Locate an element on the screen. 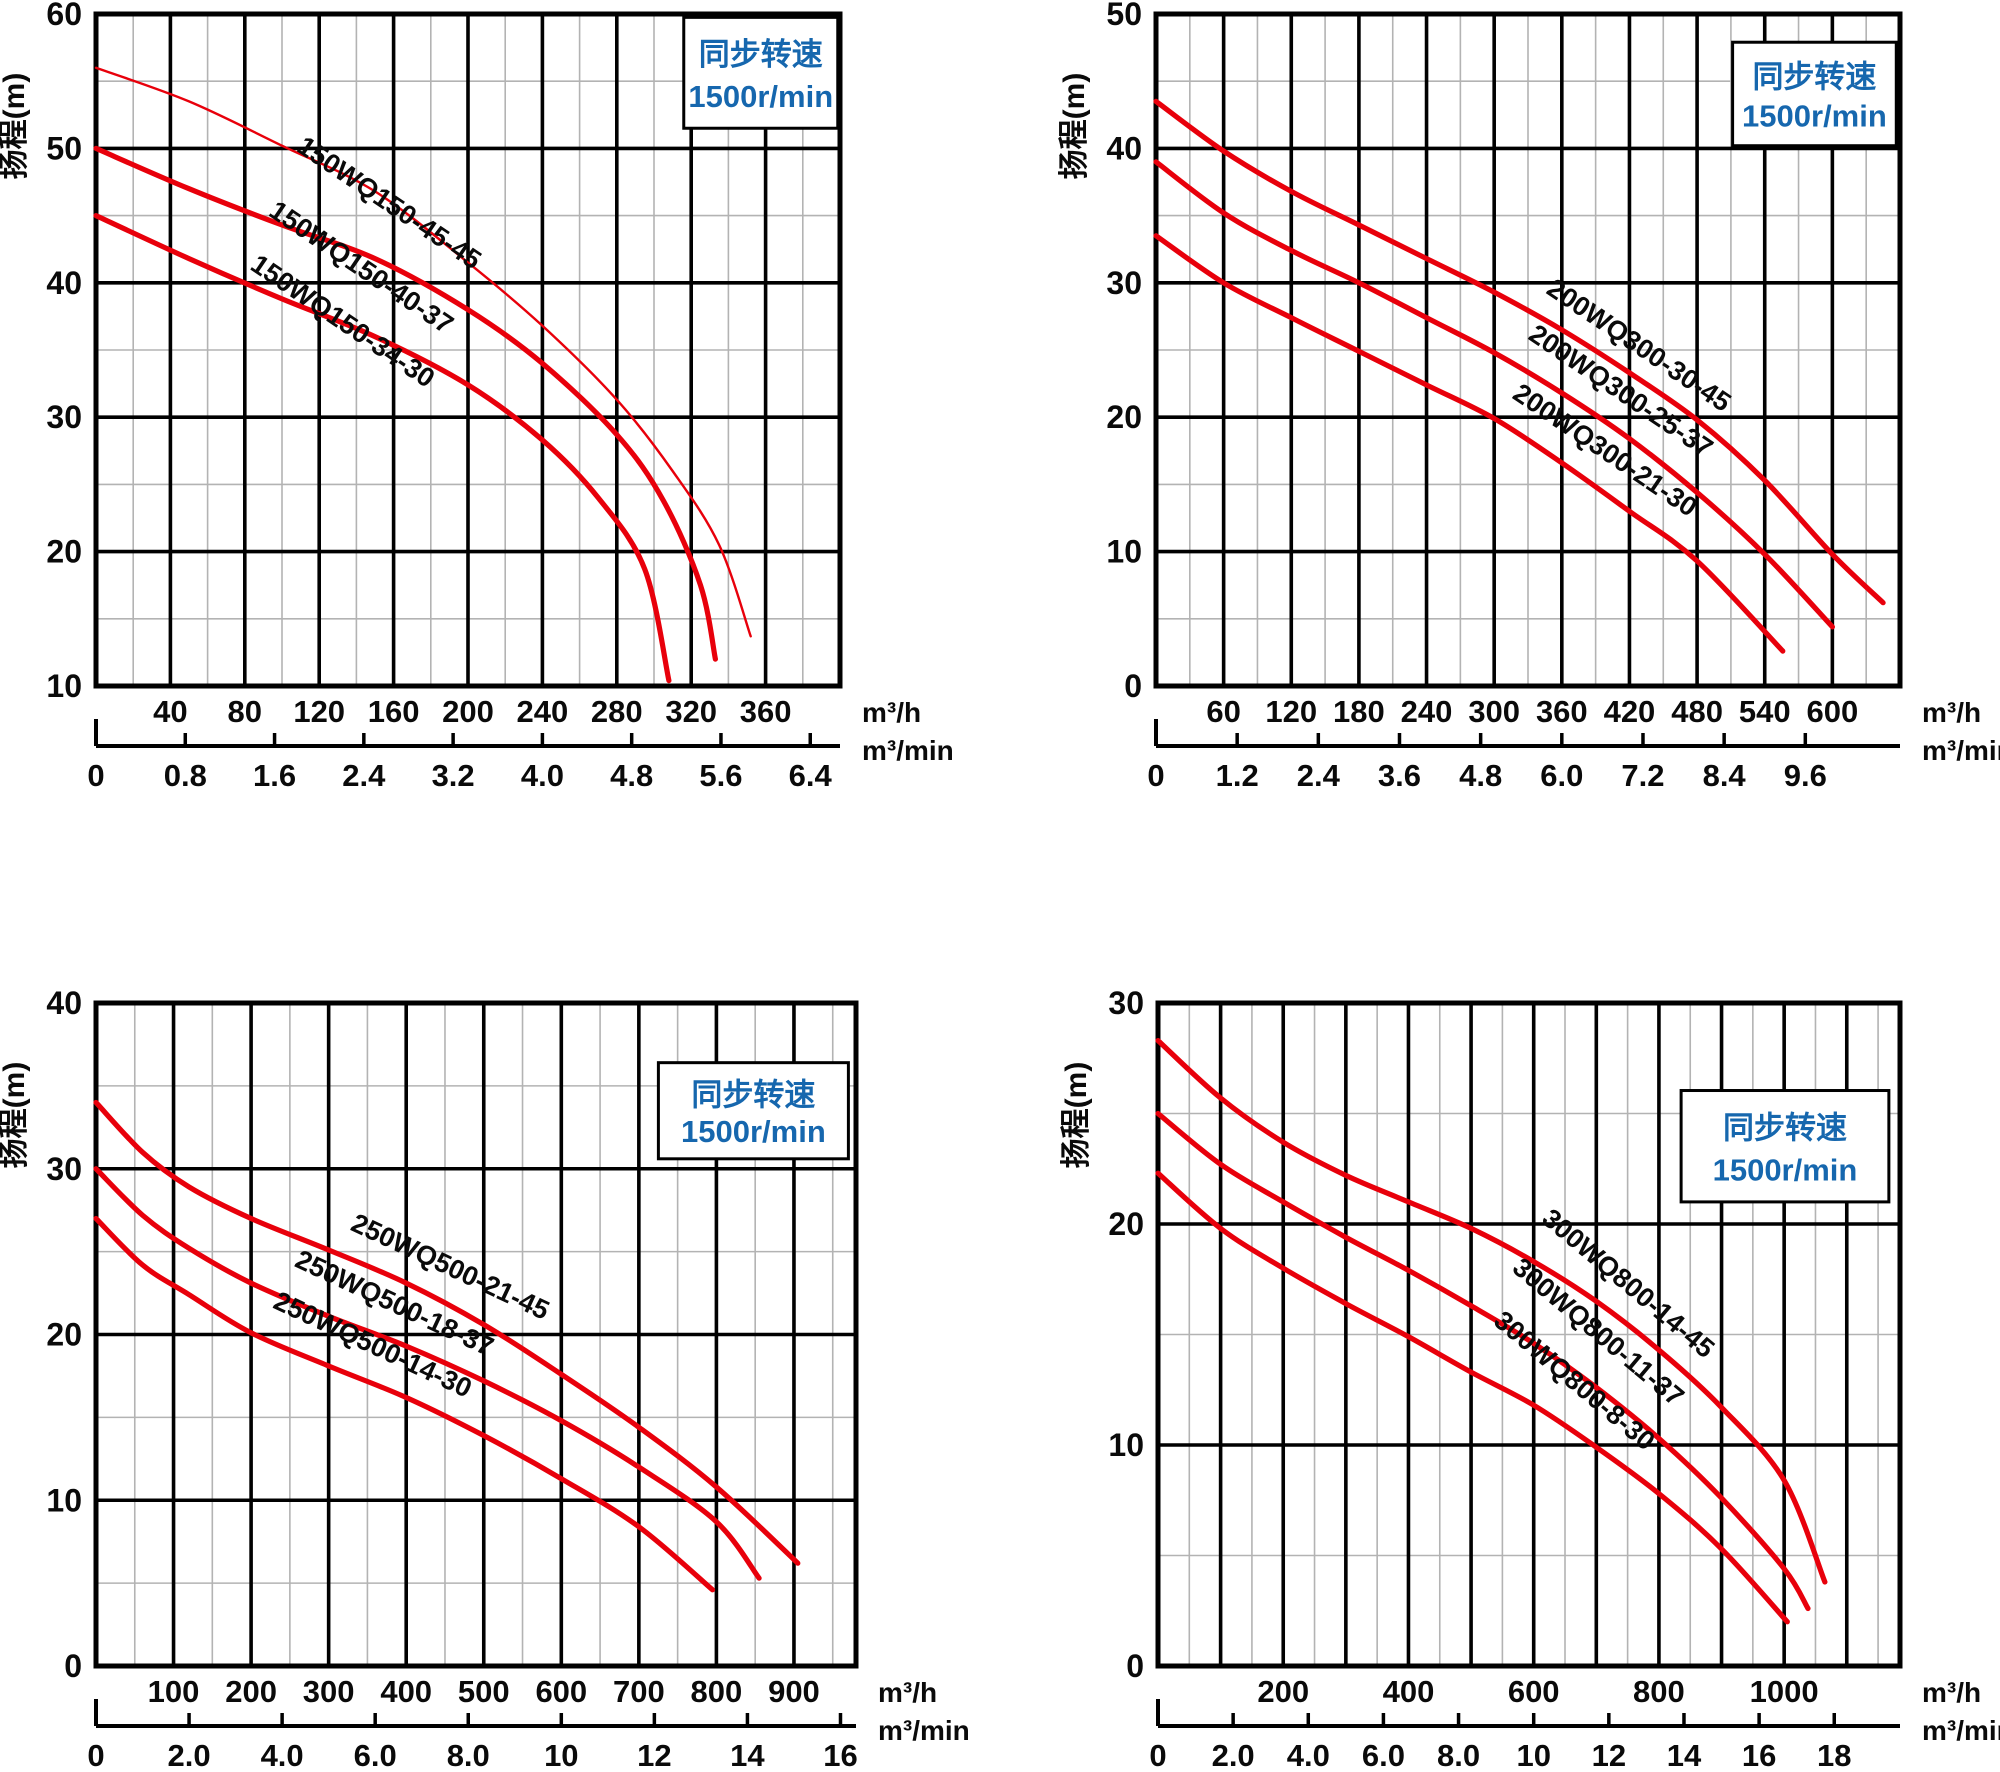 The width and height of the screenshot is (2000, 1772). x-min-tick-label: 8.4 is located at coordinates (1725, 775).